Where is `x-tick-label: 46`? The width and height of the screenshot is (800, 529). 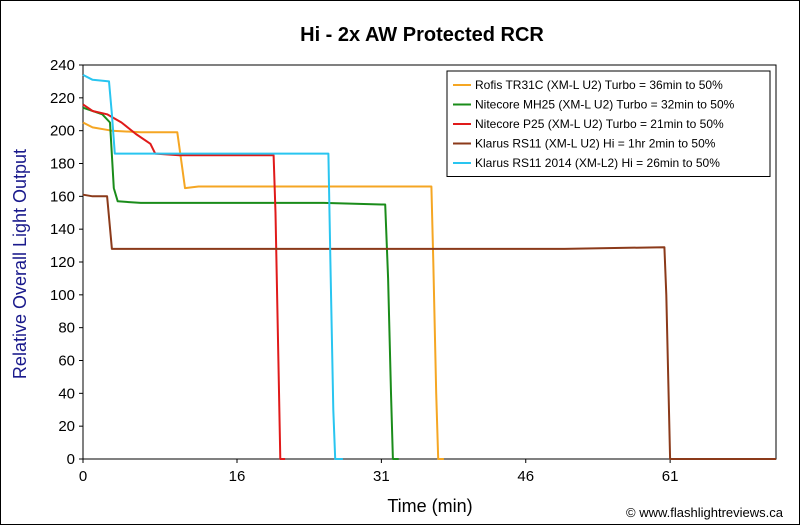 x-tick-label: 46 is located at coordinates (525, 476).